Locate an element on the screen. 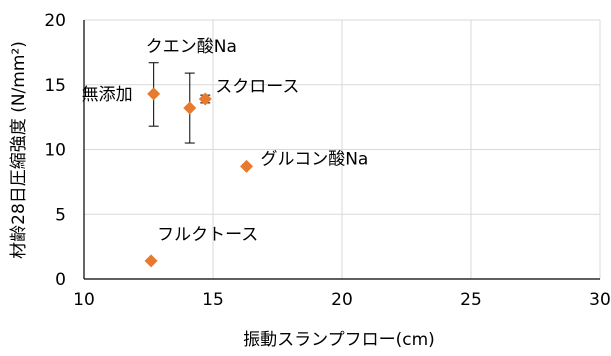  x-tick-label: 30 is located at coordinates (600, 300).